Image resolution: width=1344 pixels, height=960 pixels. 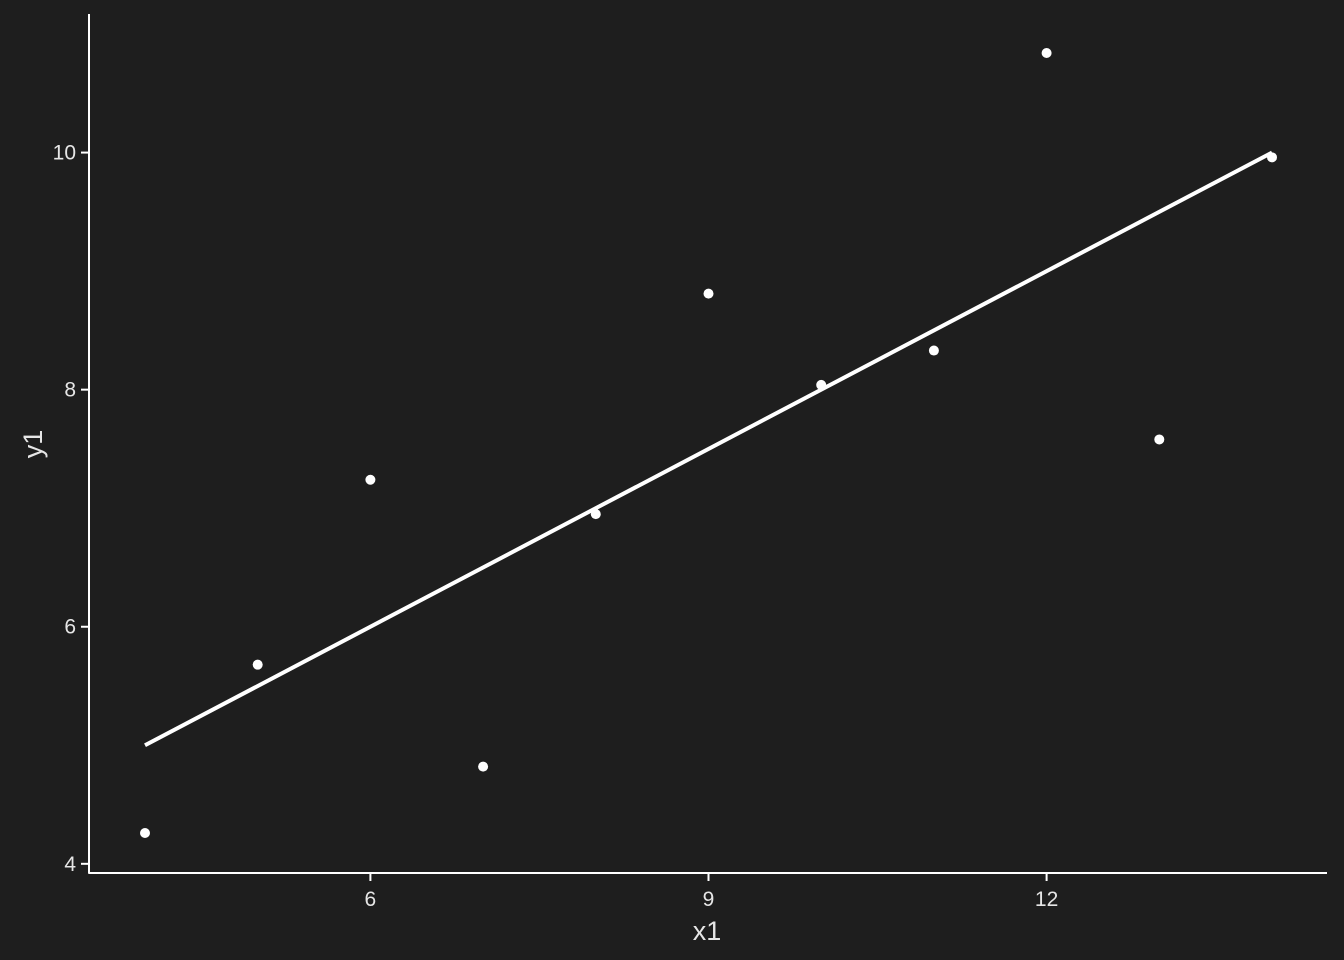 What do you see at coordinates (64, 153) in the screenshot?
I see `y-tick-label: 10` at bounding box center [64, 153].